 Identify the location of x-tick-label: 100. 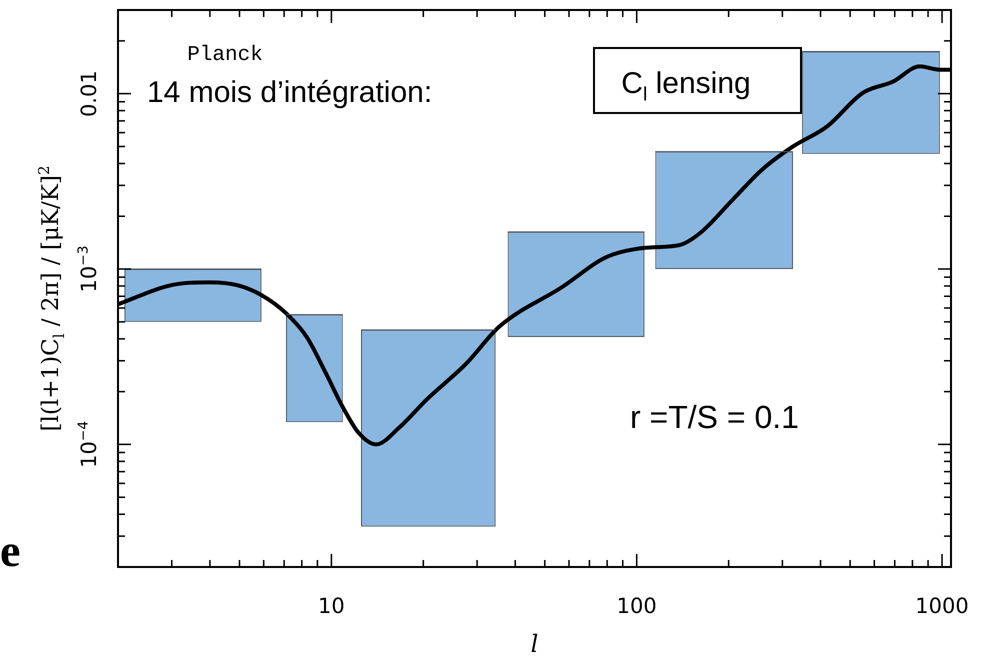
(636, 606).